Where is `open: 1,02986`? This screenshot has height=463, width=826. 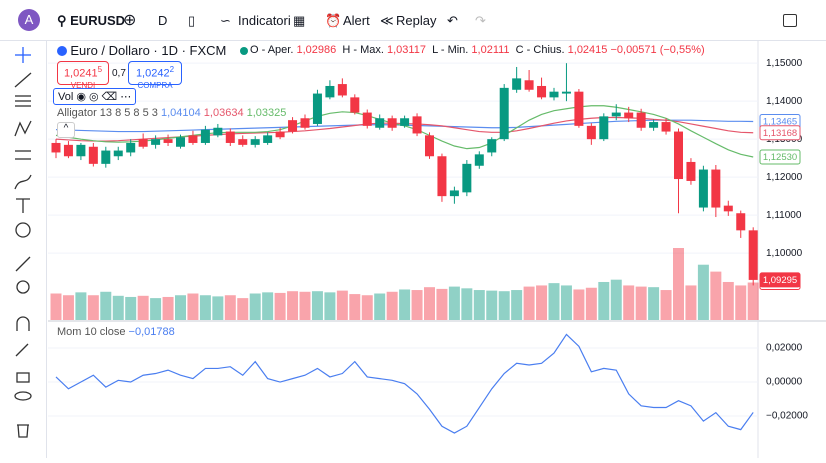 open: 1,02986 is located at coordinates (316, 50).